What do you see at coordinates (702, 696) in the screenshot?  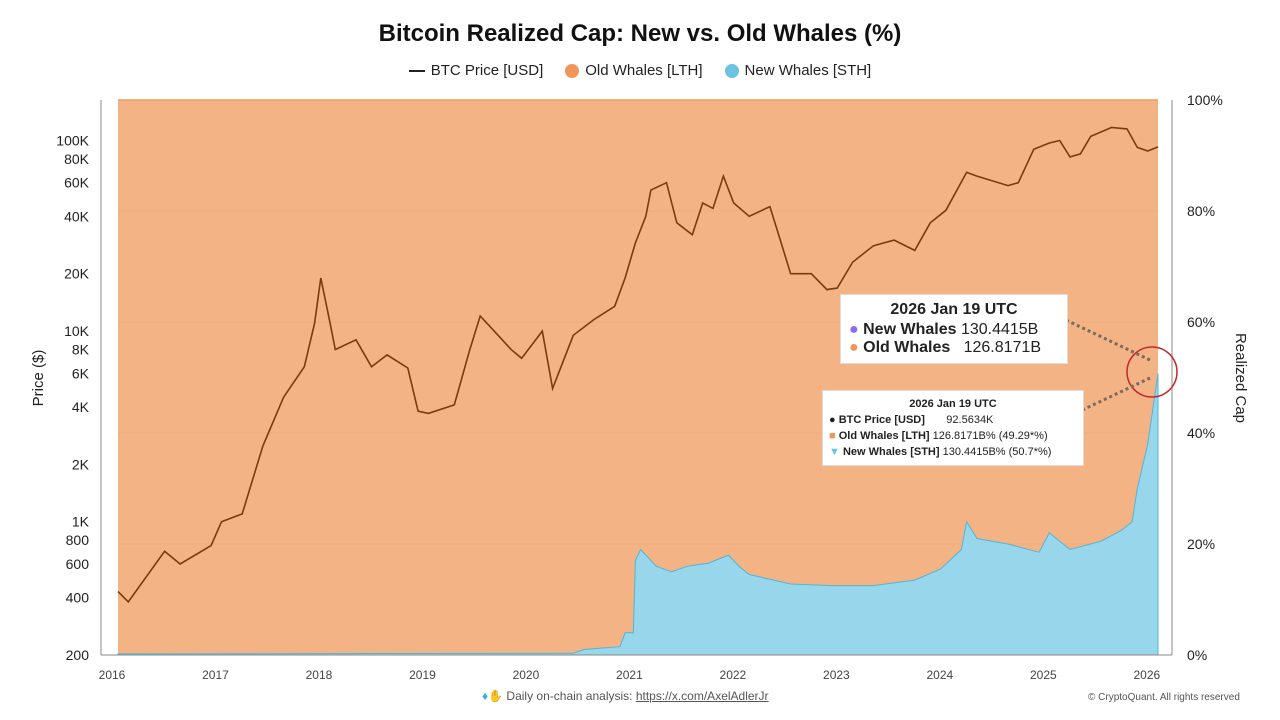 I see `footer-link: https://x.com/AxelAdlerJr` at bounding box center [702, 696].